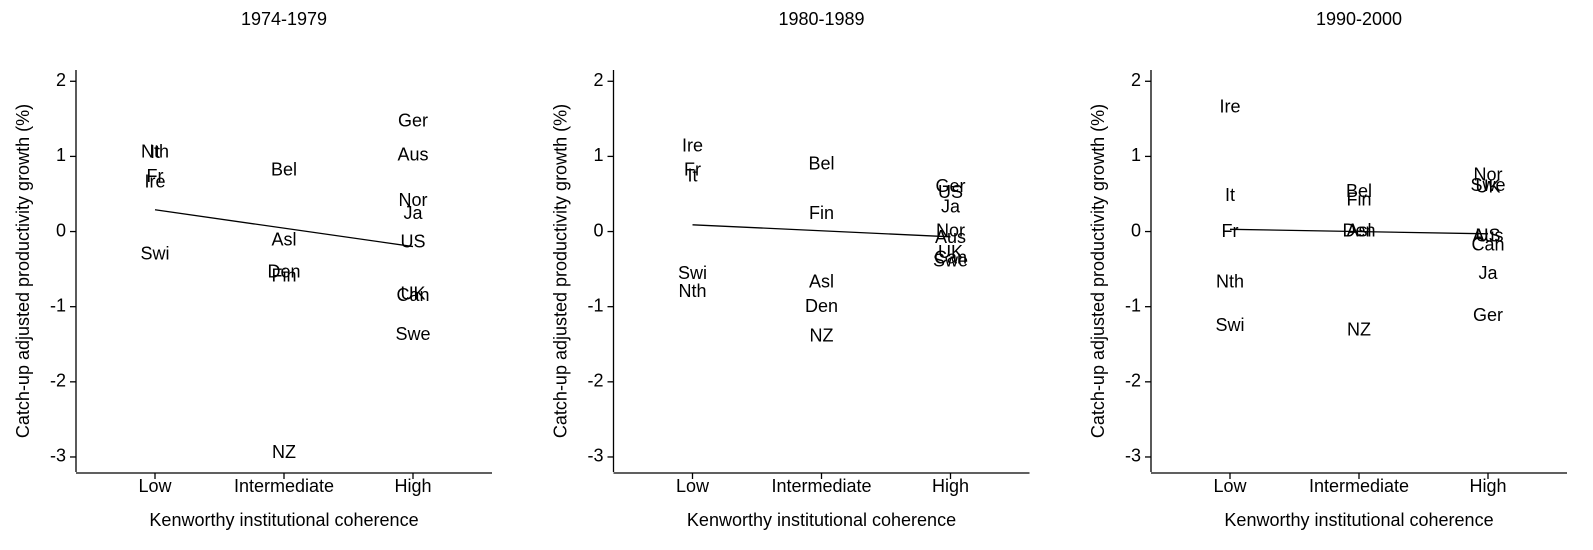 Image resolution: width=1593 pixels, height=550 pixels. I want to click on panel-title: 1990-2000, so click(1359, 19).